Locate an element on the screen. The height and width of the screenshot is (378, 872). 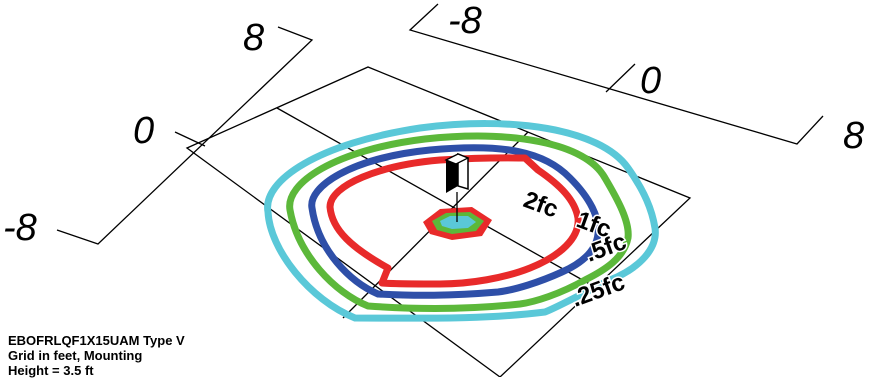
right-axis-label-left: -8 is located at coordinates (465, 21).